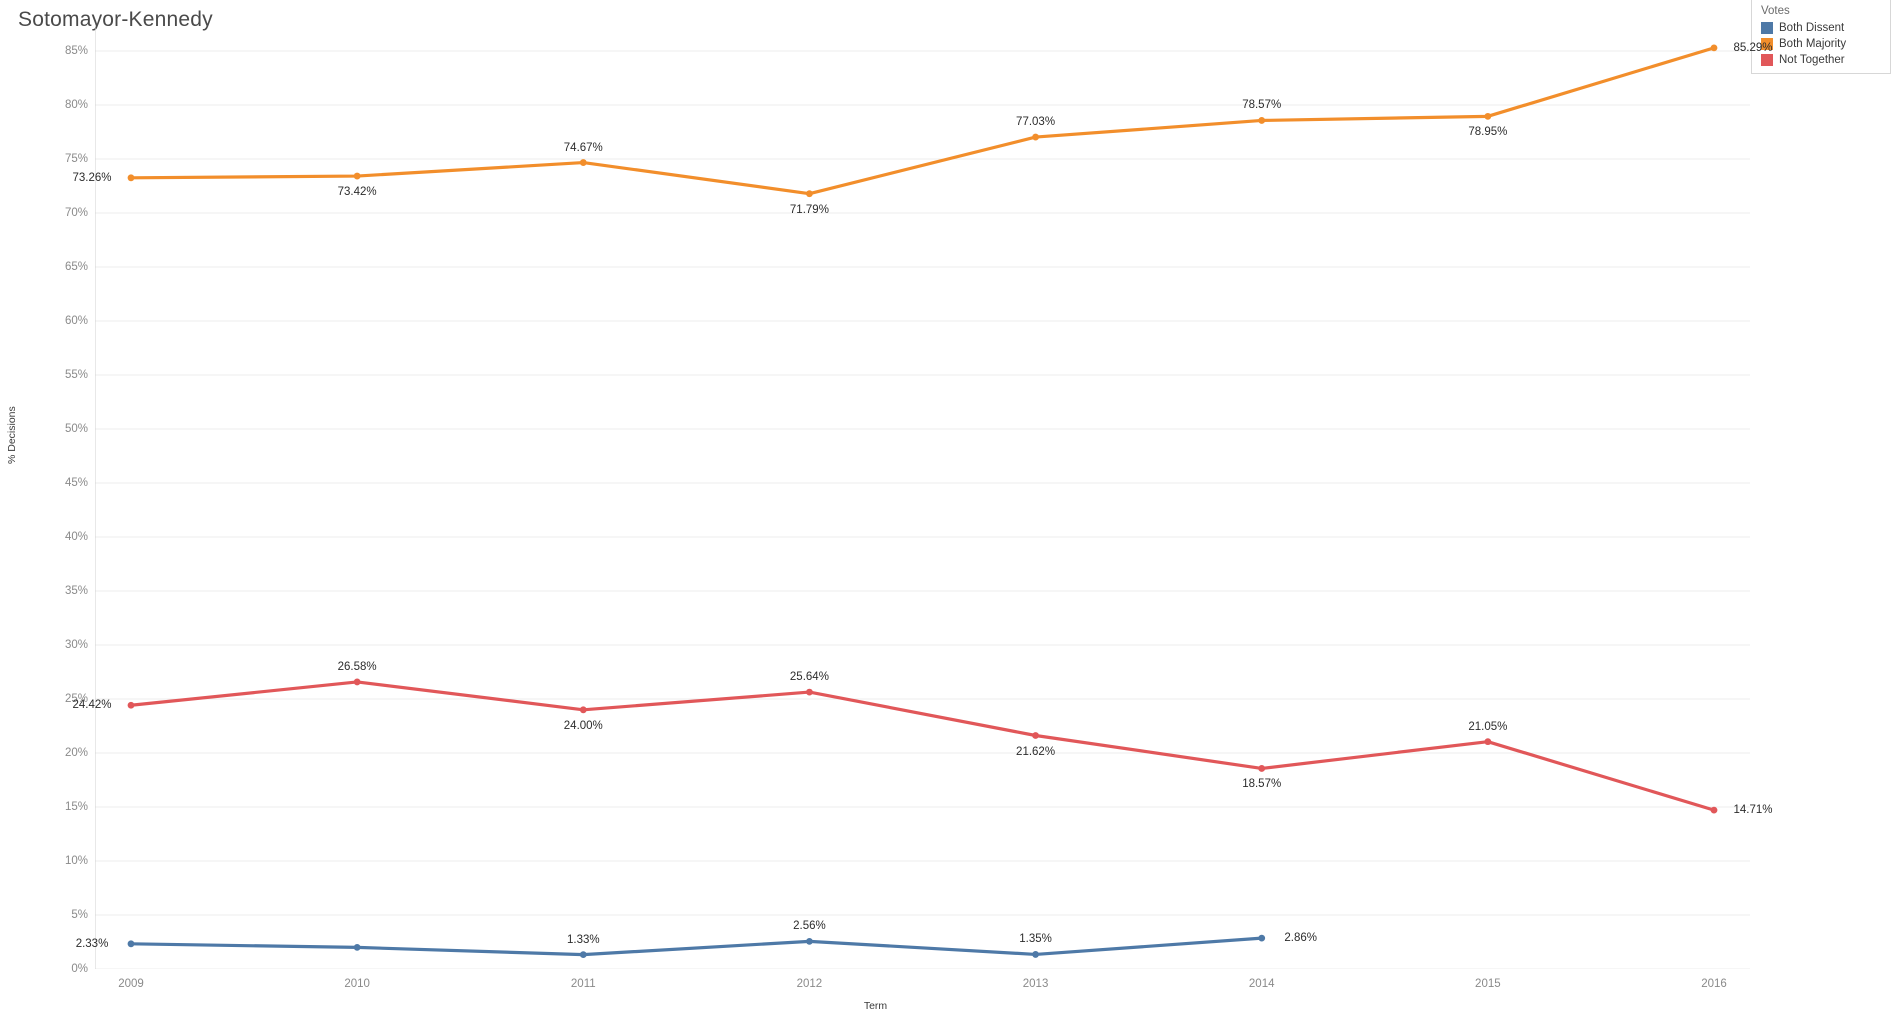 The height and width of the screenshot is (1035, 1891). I want to click on legend-title: Votes, so click(1775, 11).